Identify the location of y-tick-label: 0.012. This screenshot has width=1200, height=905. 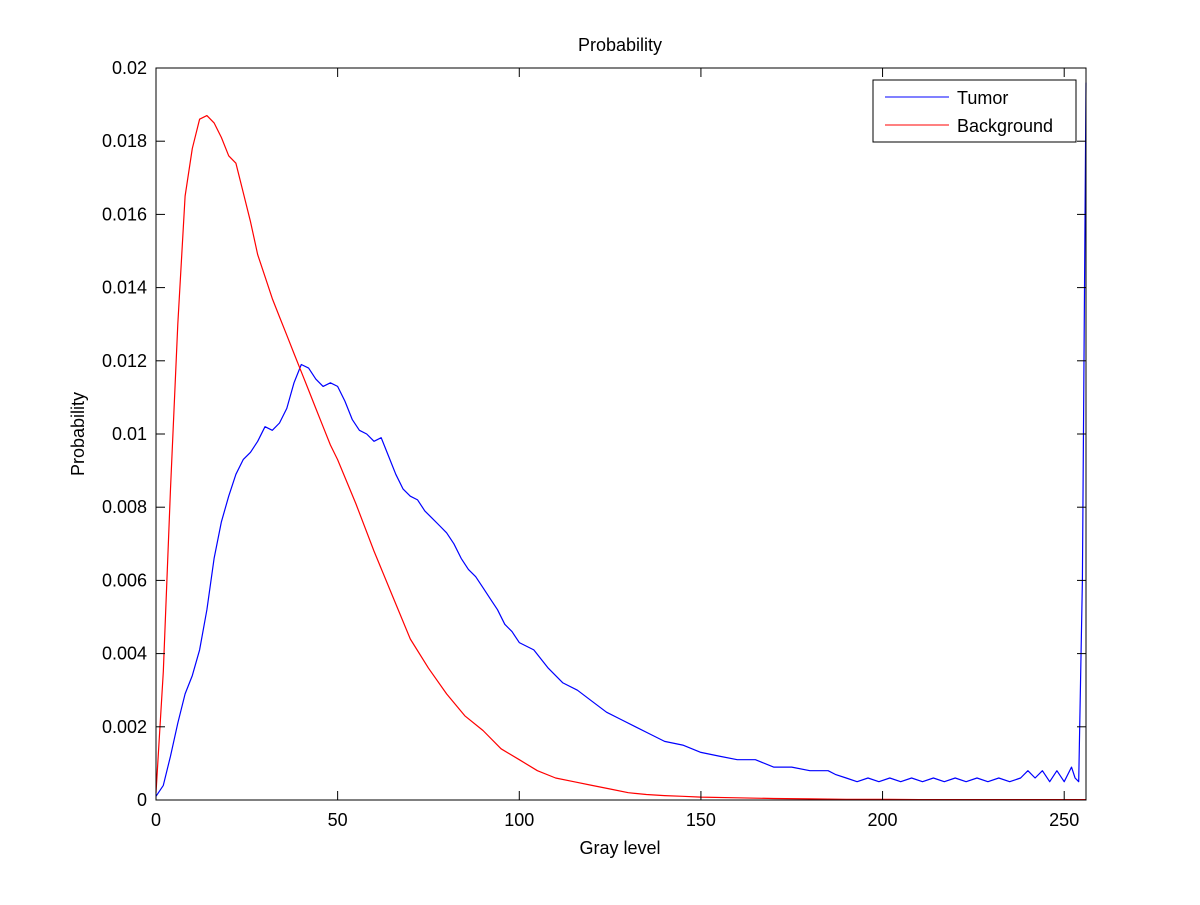
(124, 361).